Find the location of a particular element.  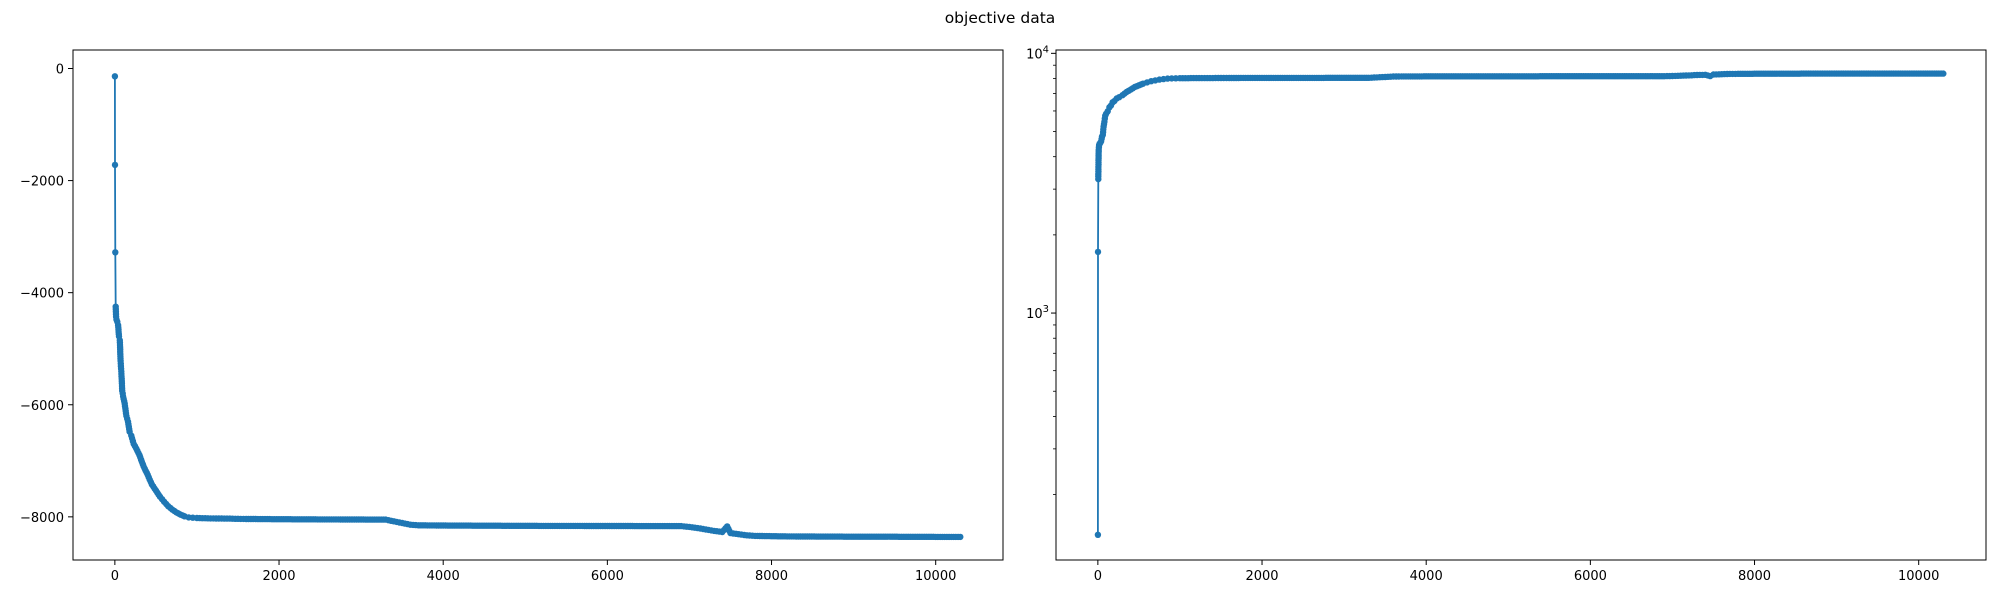

y-tick-label: −2000 is located at coordinates (42, 182).